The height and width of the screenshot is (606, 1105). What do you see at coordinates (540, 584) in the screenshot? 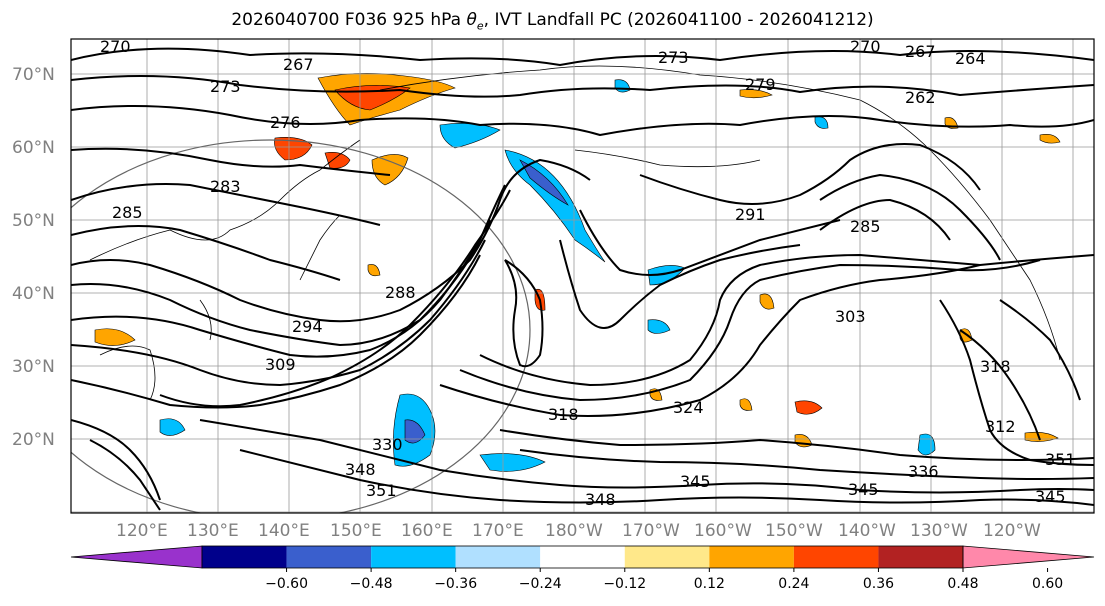
I see `colorbar-tick-label: −0.24` at bounding box center [540, 584].